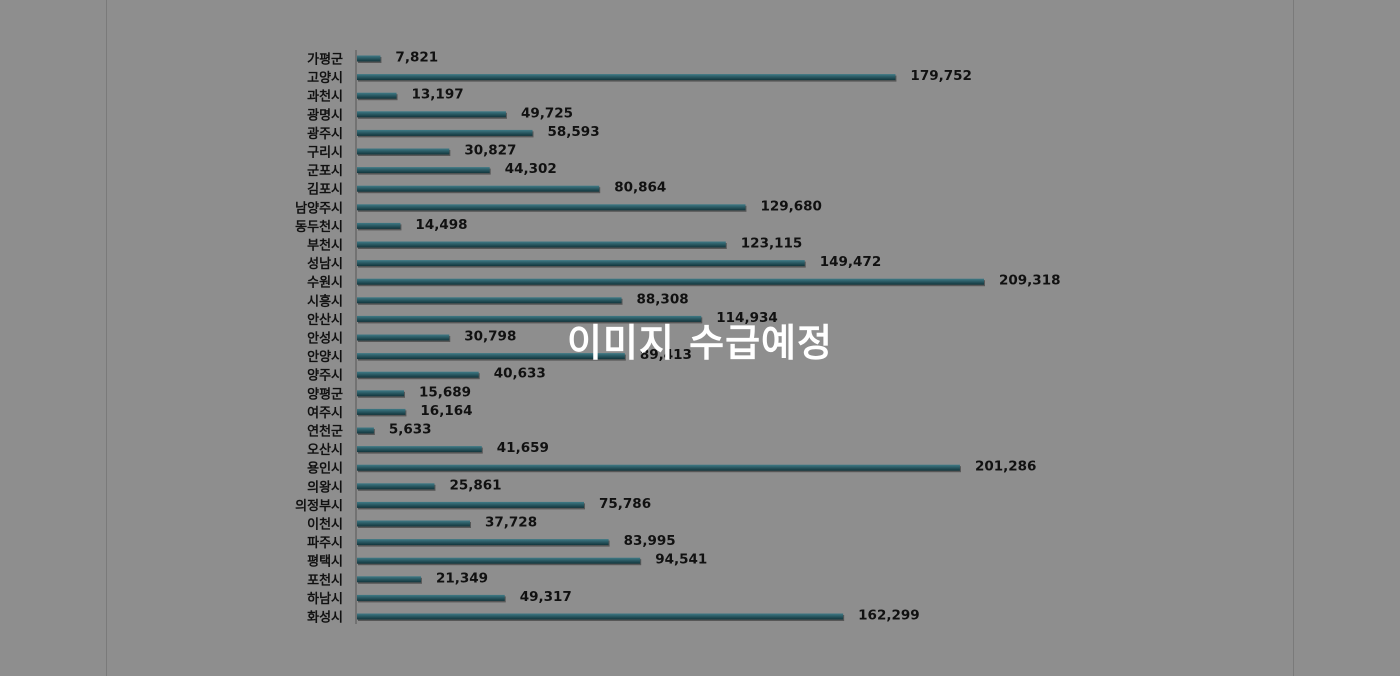 The image size is (1400, 676). I want to click on category-label: 시흥시, so click(325, 301).